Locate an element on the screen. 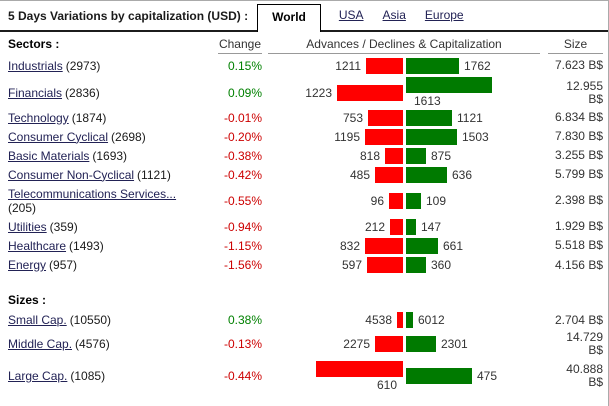 The height and width of the screenshot is (406, 609). constituent-count: (2836) is located at coordinates (82, 92).